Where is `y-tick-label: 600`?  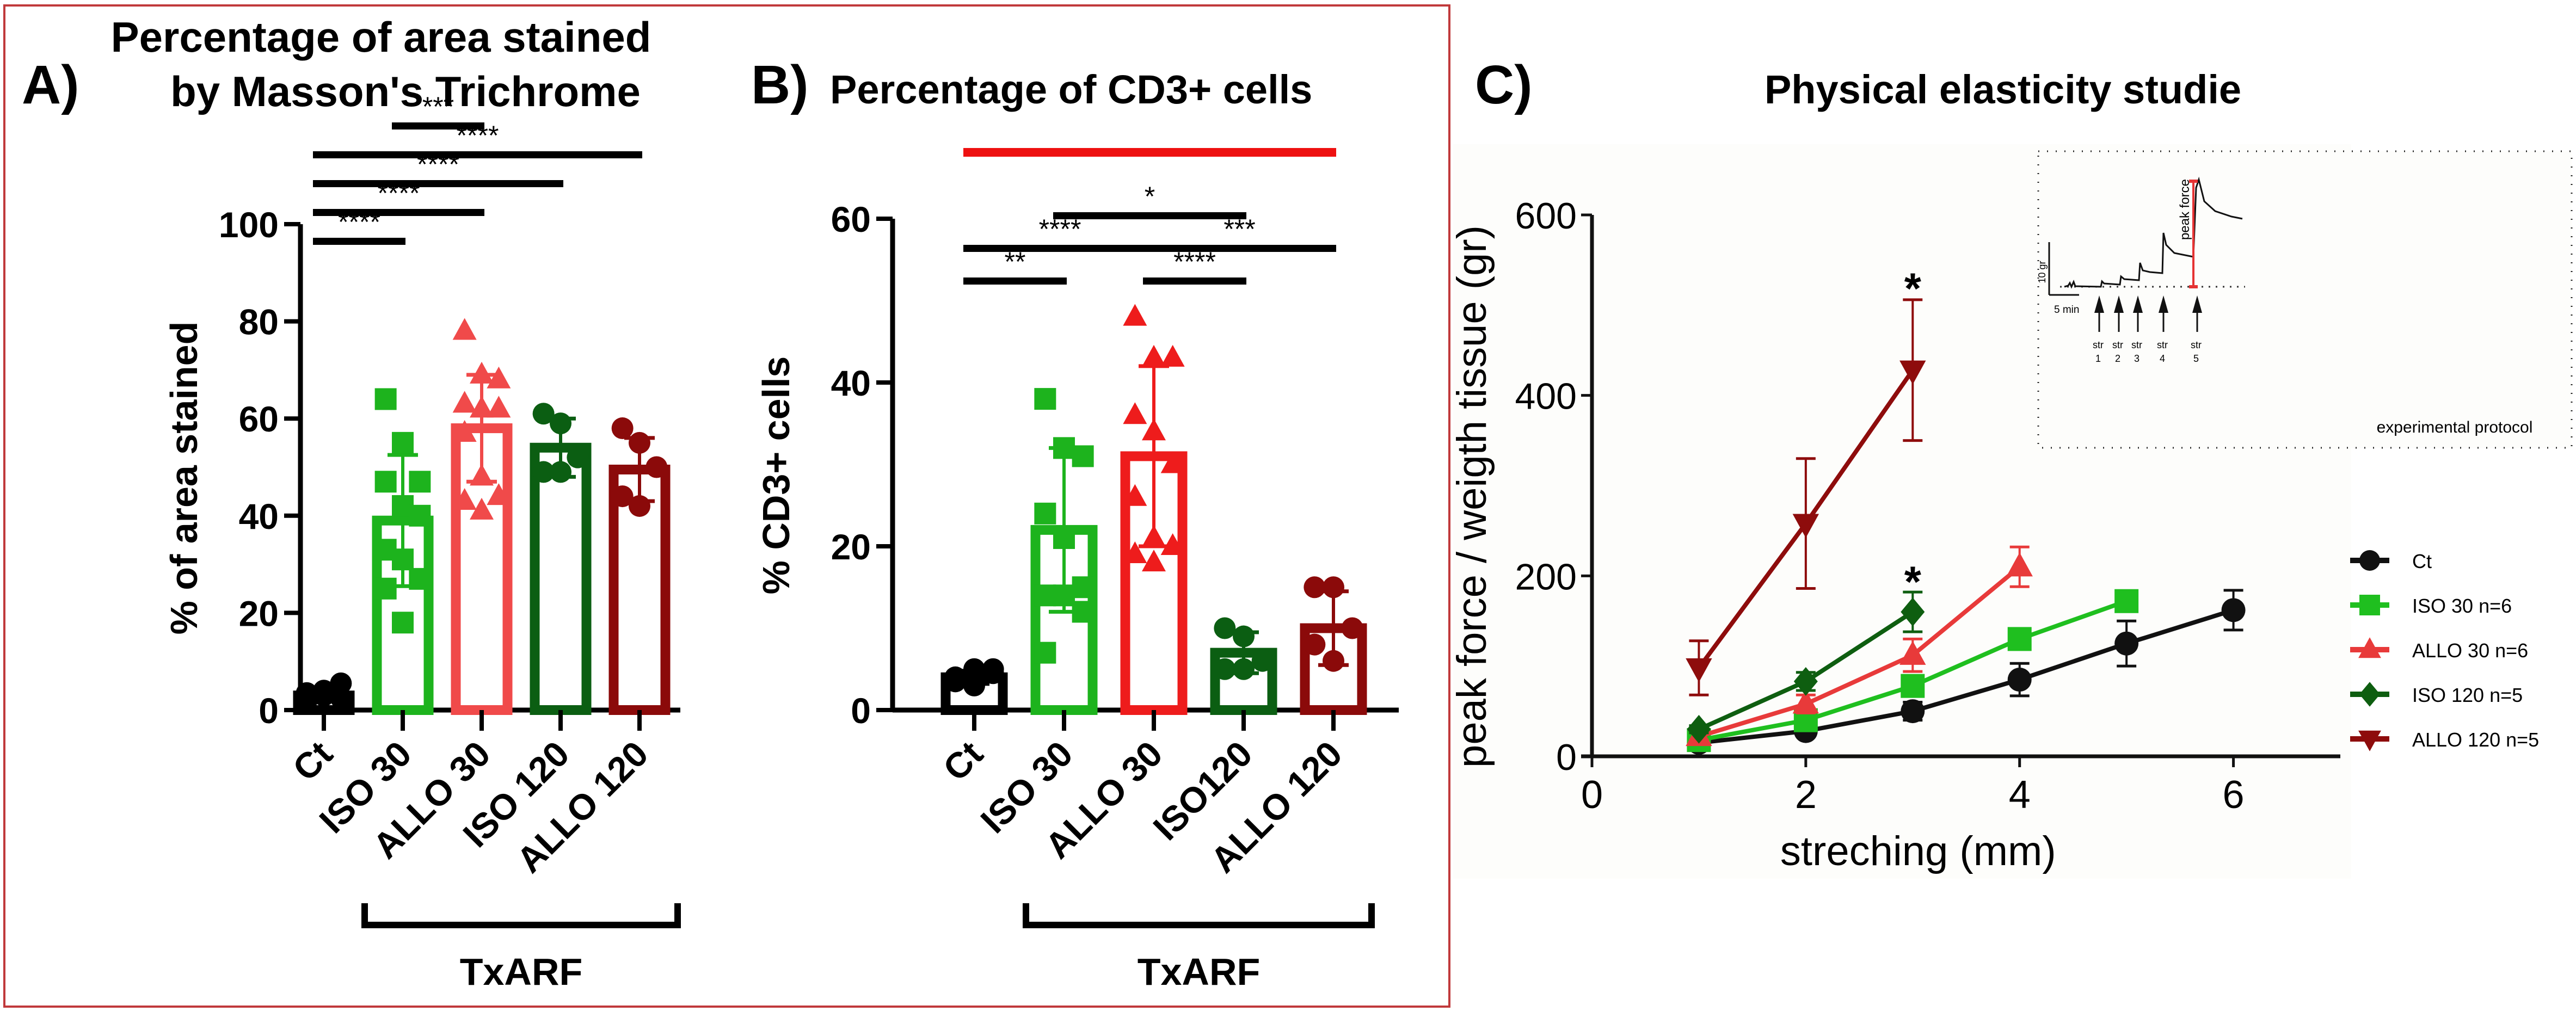
y-tick-label: 600 is located at coordinates (1546, 216).